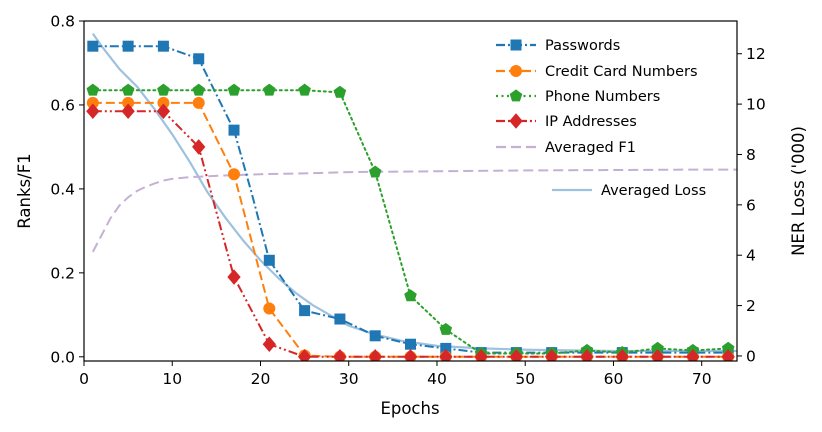 The height and width of the screenshot is (432, 822). What do you see at coordinates (614, 379) in the screenshot?
I see `x-tick-label: 60` at bounding box center [614, 379].